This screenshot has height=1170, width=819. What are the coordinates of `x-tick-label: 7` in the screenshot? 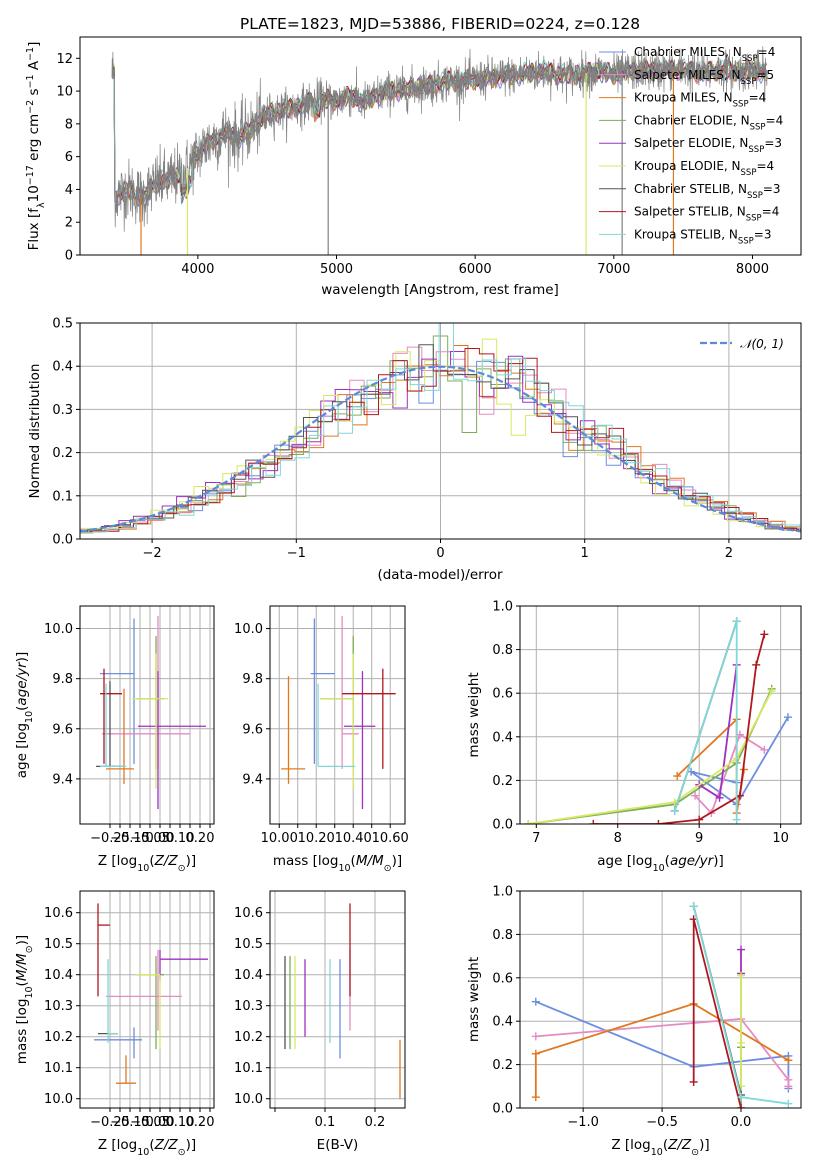 It's located at (536, 838).